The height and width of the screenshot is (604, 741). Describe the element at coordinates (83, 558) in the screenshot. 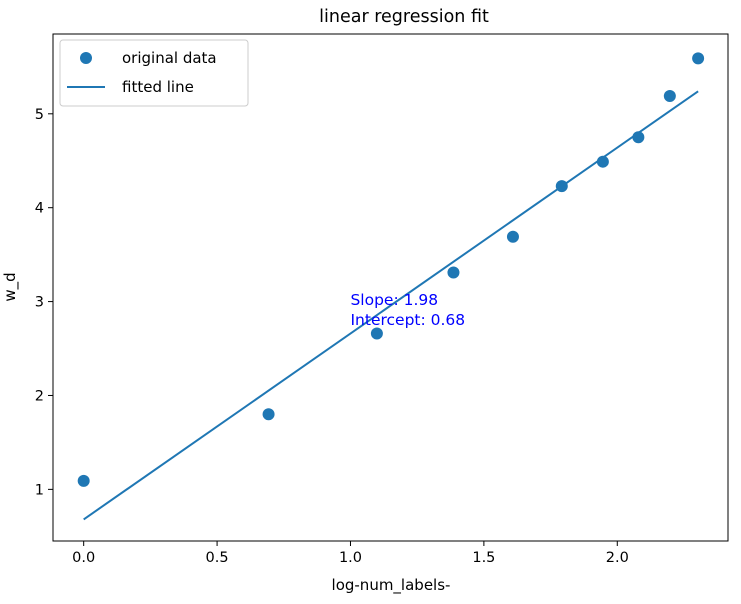

I see `x-tick-label: 0.0` at that location.